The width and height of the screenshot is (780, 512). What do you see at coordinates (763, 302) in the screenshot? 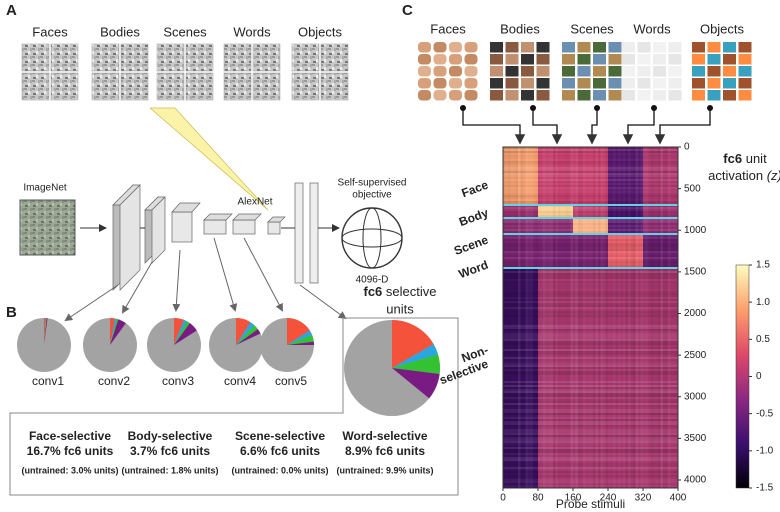
I see `colorbar-tick-label: 1.0` at bounding box center [763, 302].